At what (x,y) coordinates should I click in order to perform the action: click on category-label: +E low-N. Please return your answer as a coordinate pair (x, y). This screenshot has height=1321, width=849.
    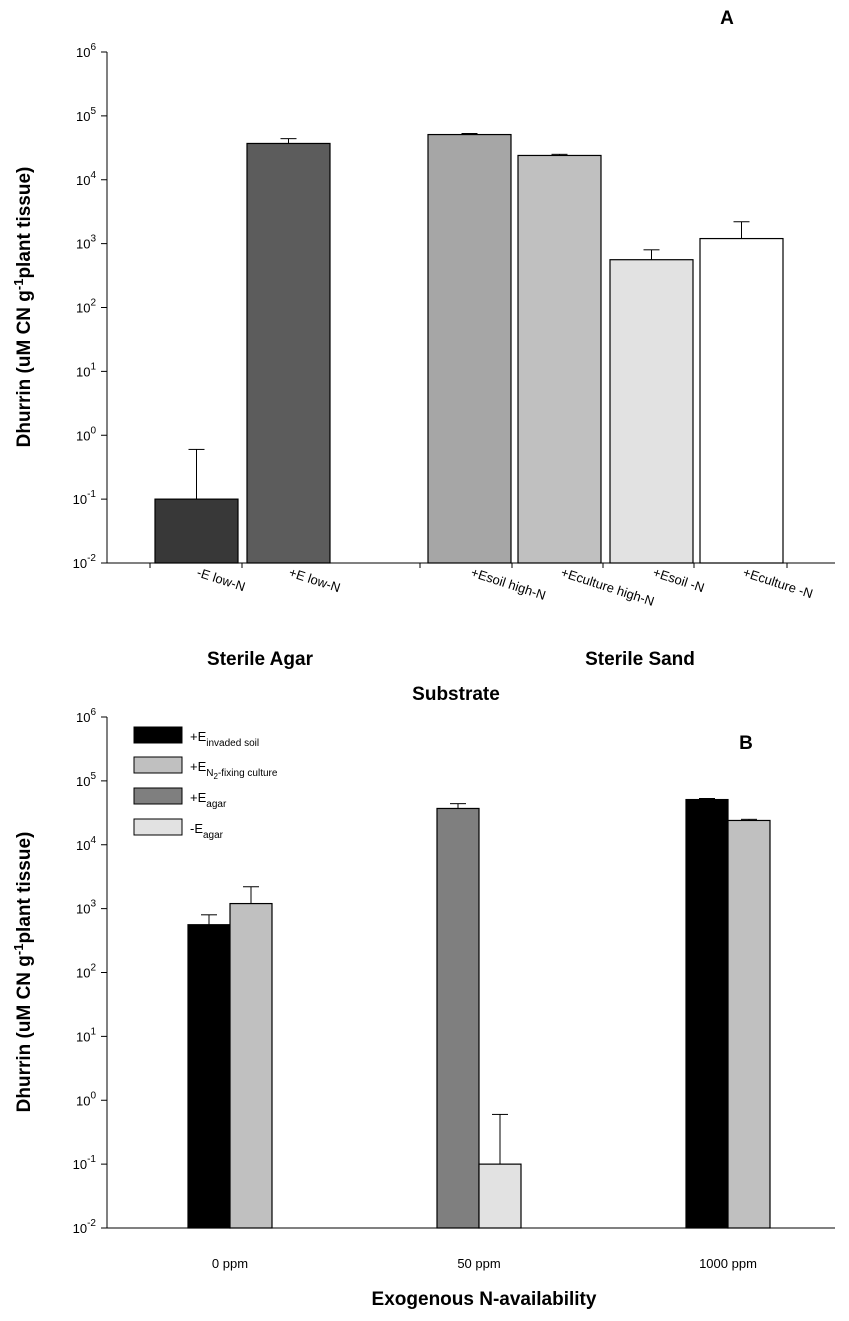
    Looking at the image, I should click on (314, 580).